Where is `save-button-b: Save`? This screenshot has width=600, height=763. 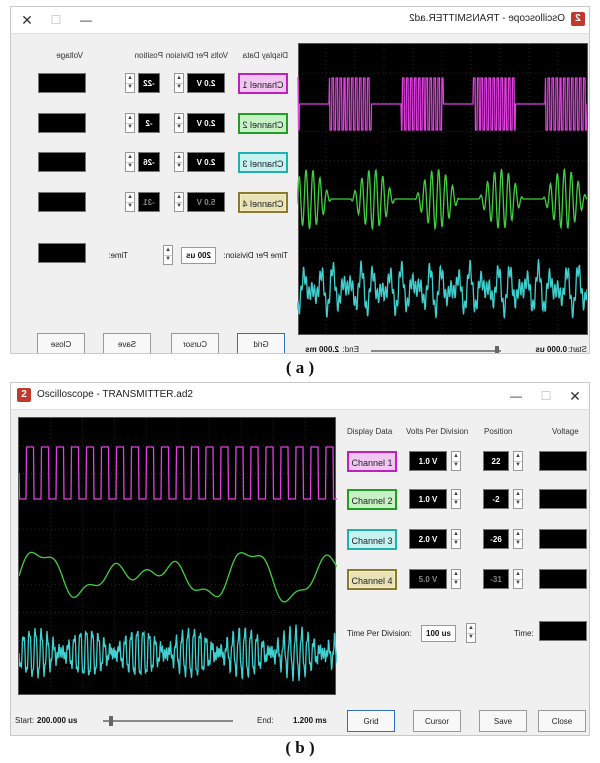 save-button-b: Save is located at coordinates (503, 721).